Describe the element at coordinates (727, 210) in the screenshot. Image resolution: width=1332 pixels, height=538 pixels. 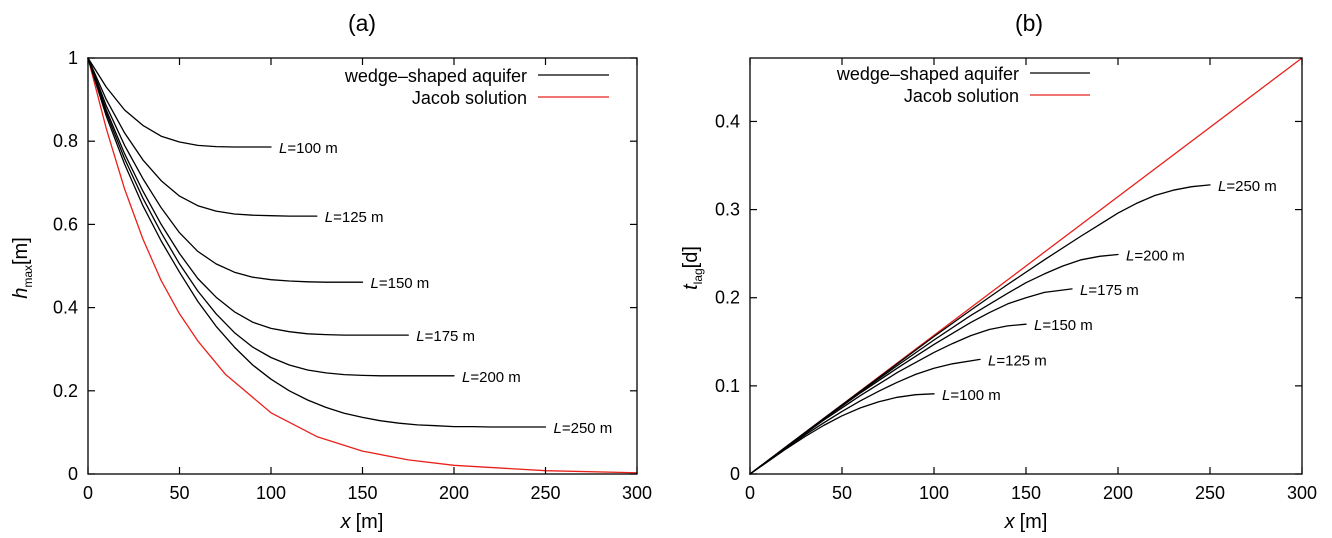
I see `y-tick-label: 0.3` at that location.